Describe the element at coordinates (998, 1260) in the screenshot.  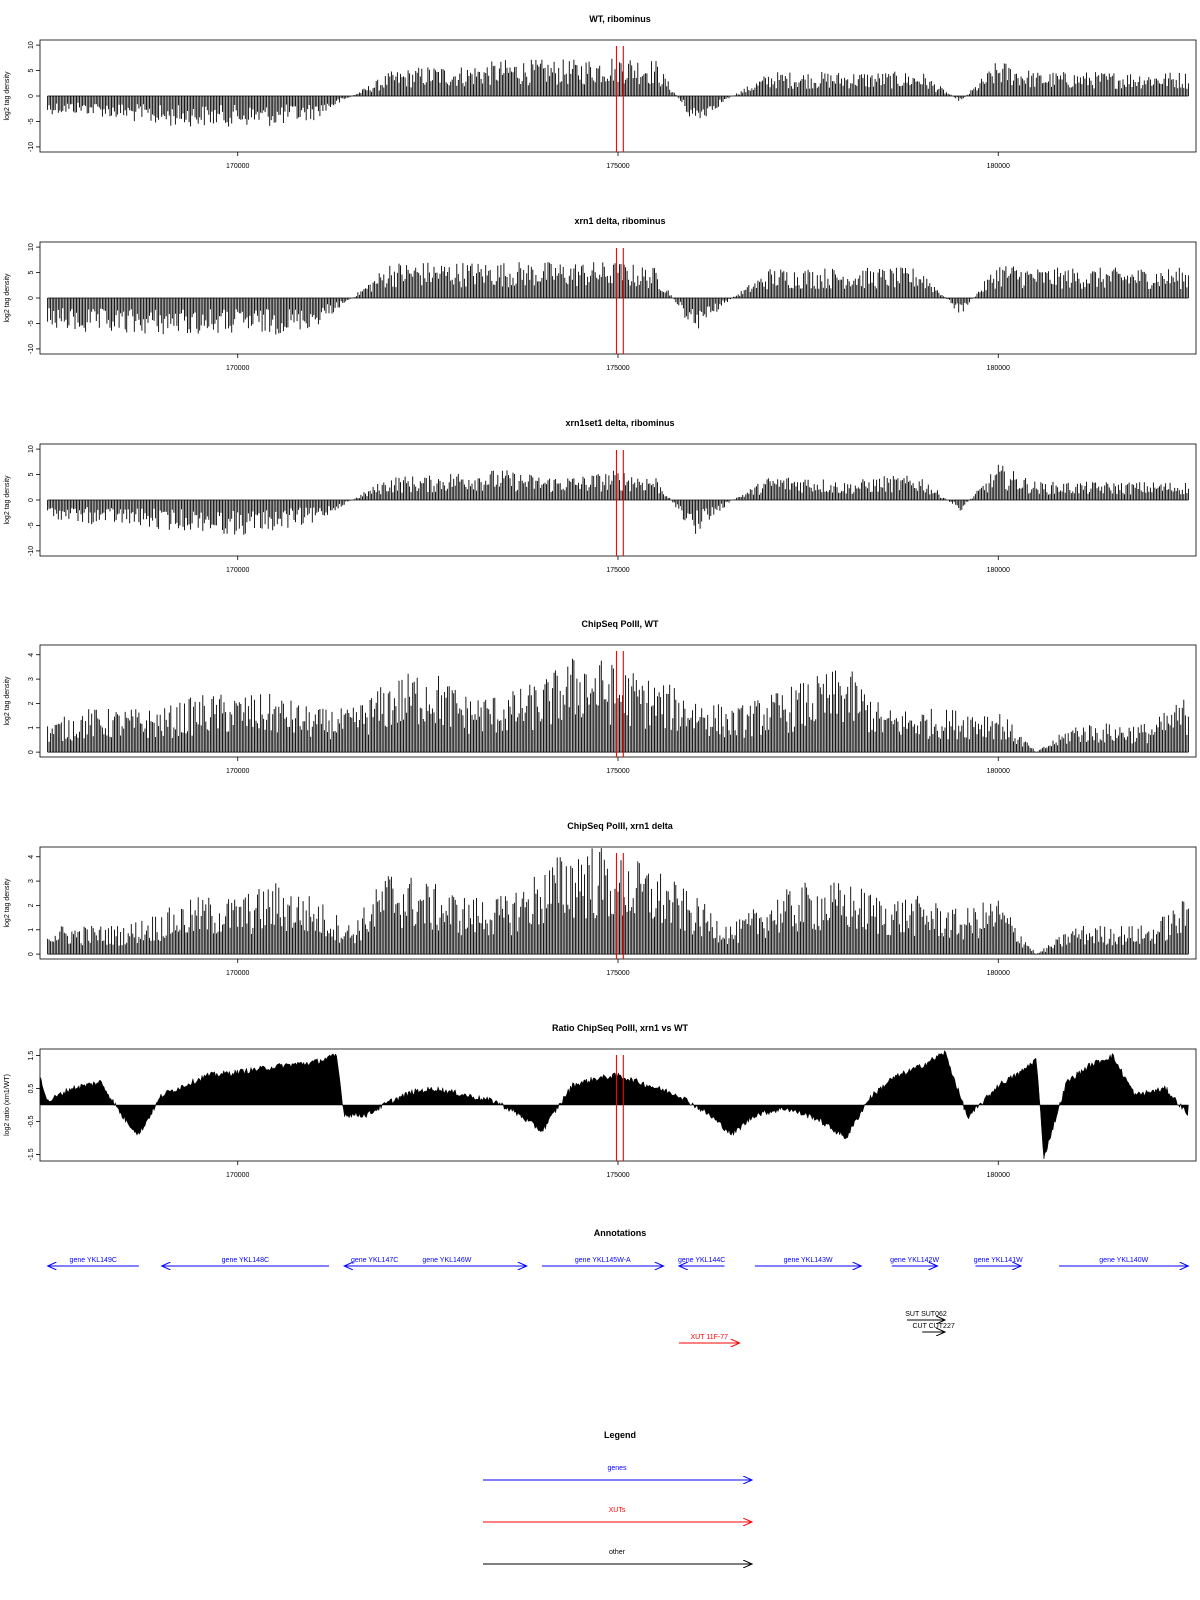
I see `feature-label: gene YKL141W` at that location.